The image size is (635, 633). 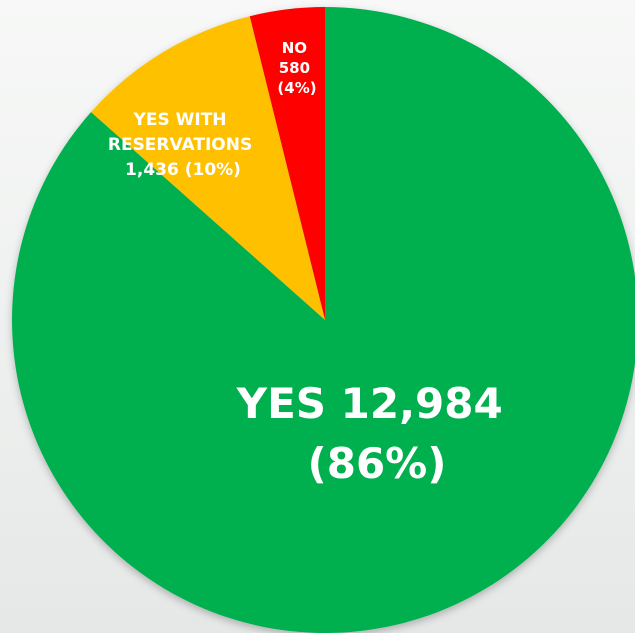 What do you see at coordinates (296, 68) in the screenshot?
I see `slice-label-no: NO 580 (4%)` at bounding box center [296, 68].